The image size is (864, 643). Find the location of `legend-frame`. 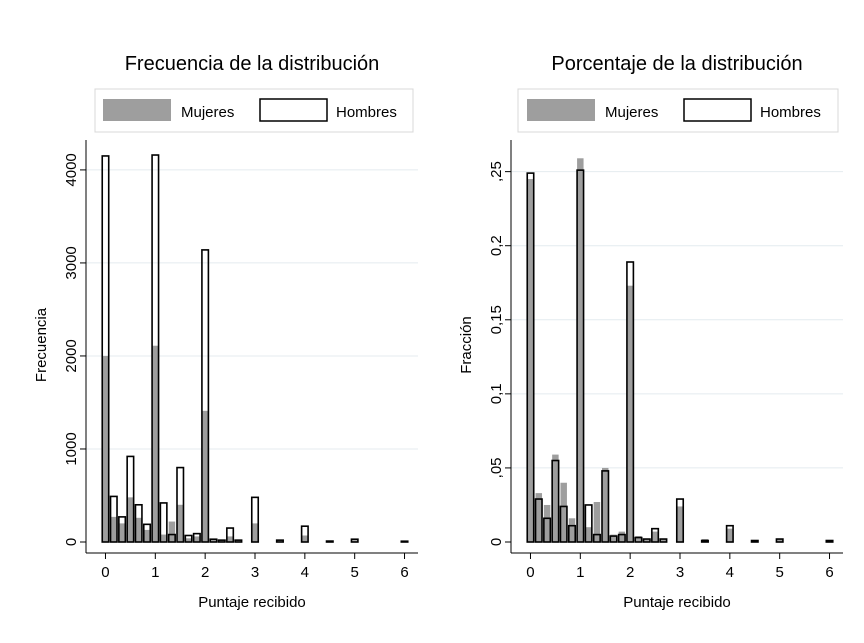

legend-frame is located at coordinates (254, 110).